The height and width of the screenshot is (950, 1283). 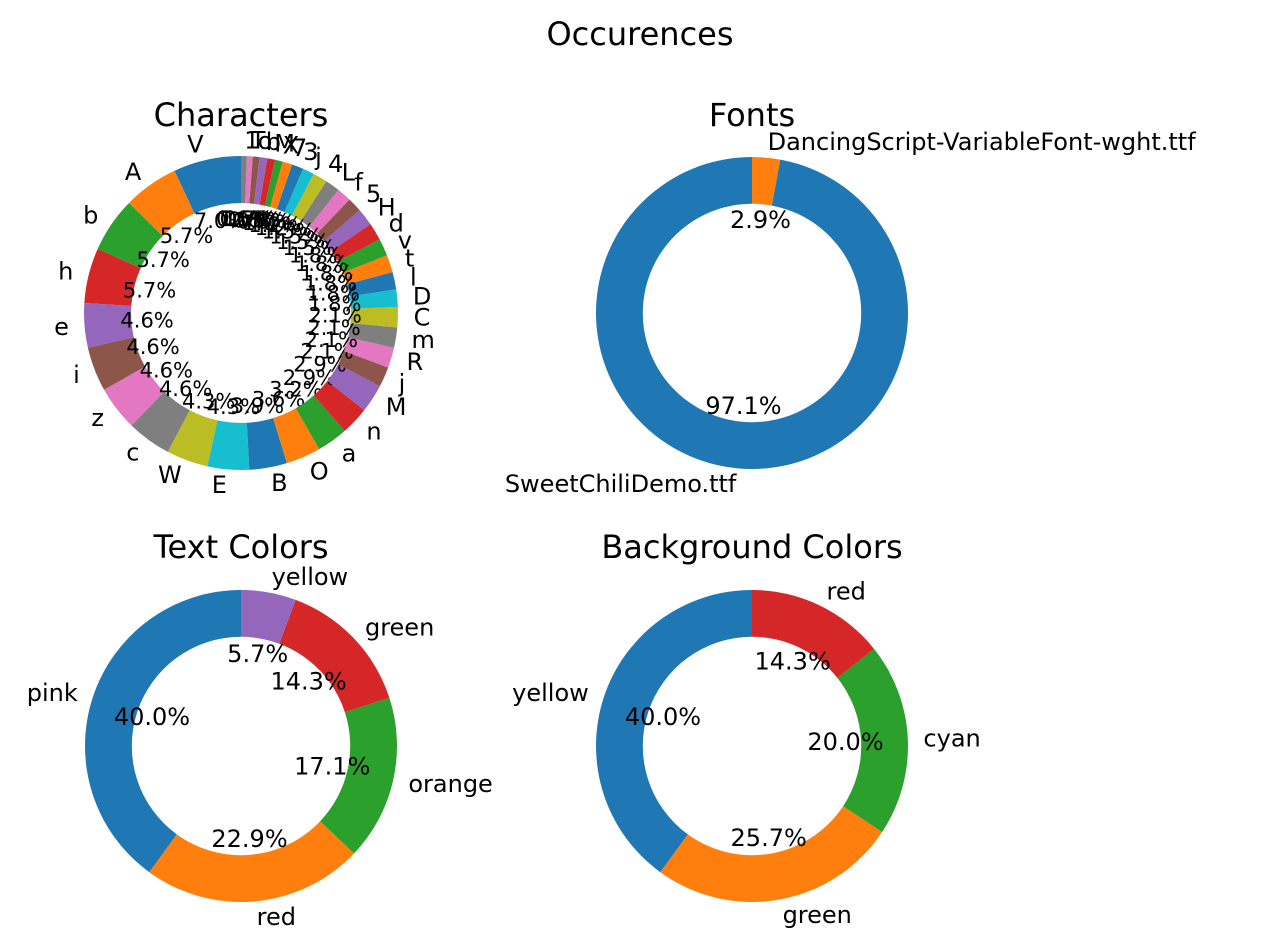 What do you see at coordinates (423, 340) in the screenshot?
I see `wedge-label: m` at bounding box center [423, 340].